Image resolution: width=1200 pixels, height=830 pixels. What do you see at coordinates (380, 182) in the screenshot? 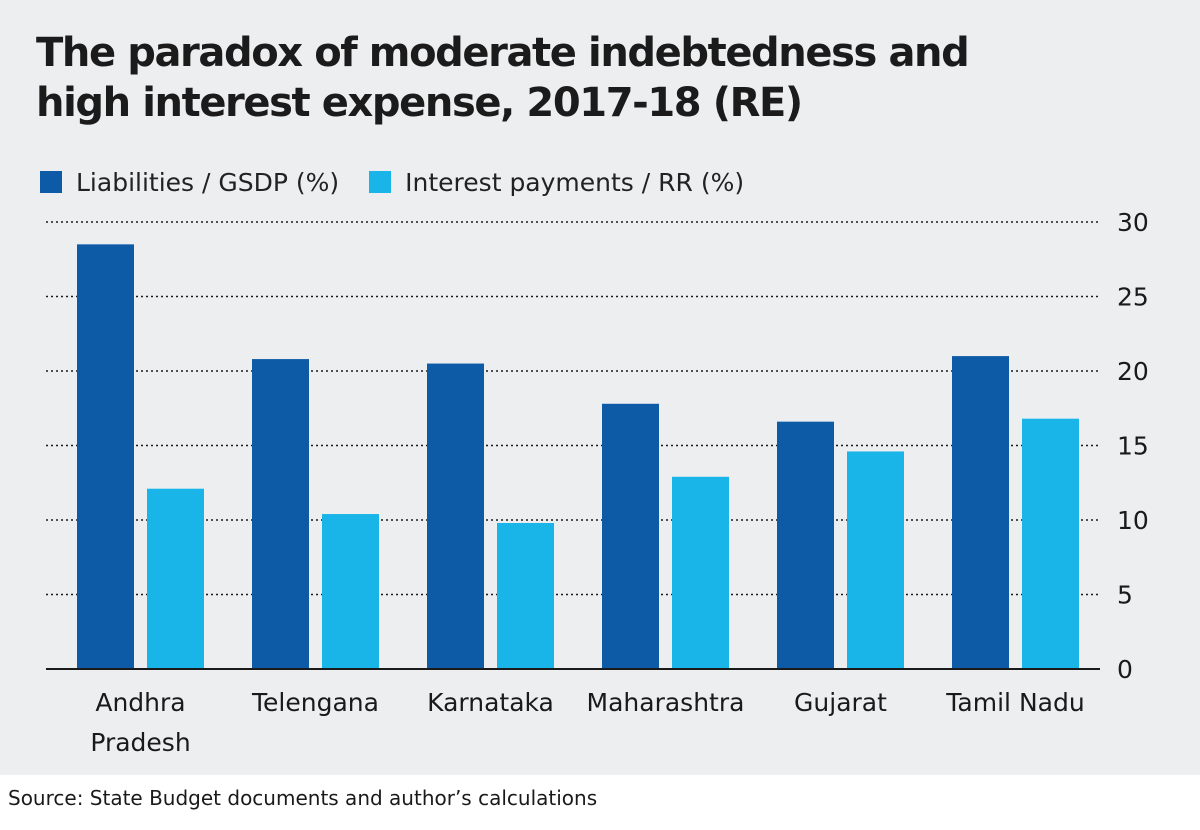
I see `legend-swatch-interest` at bounding box center [380, 182].